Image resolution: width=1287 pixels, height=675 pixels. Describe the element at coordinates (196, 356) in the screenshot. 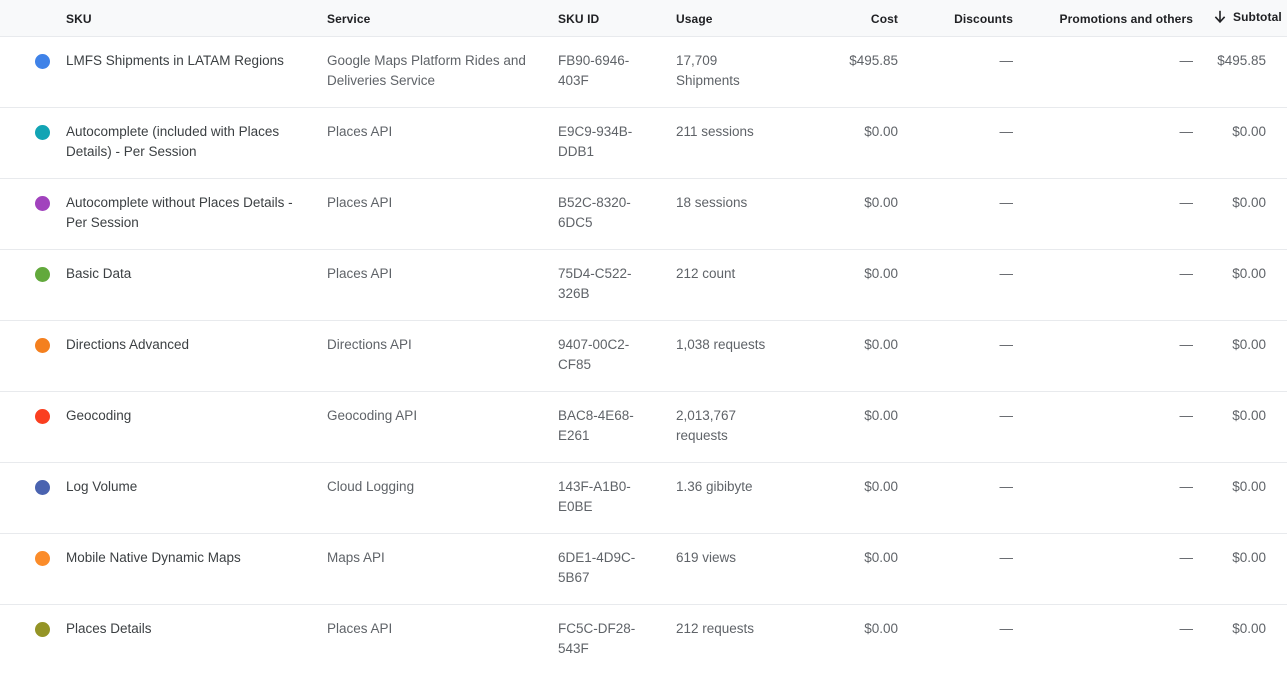

I see `cell-sku: Directions Advanced` at that location.